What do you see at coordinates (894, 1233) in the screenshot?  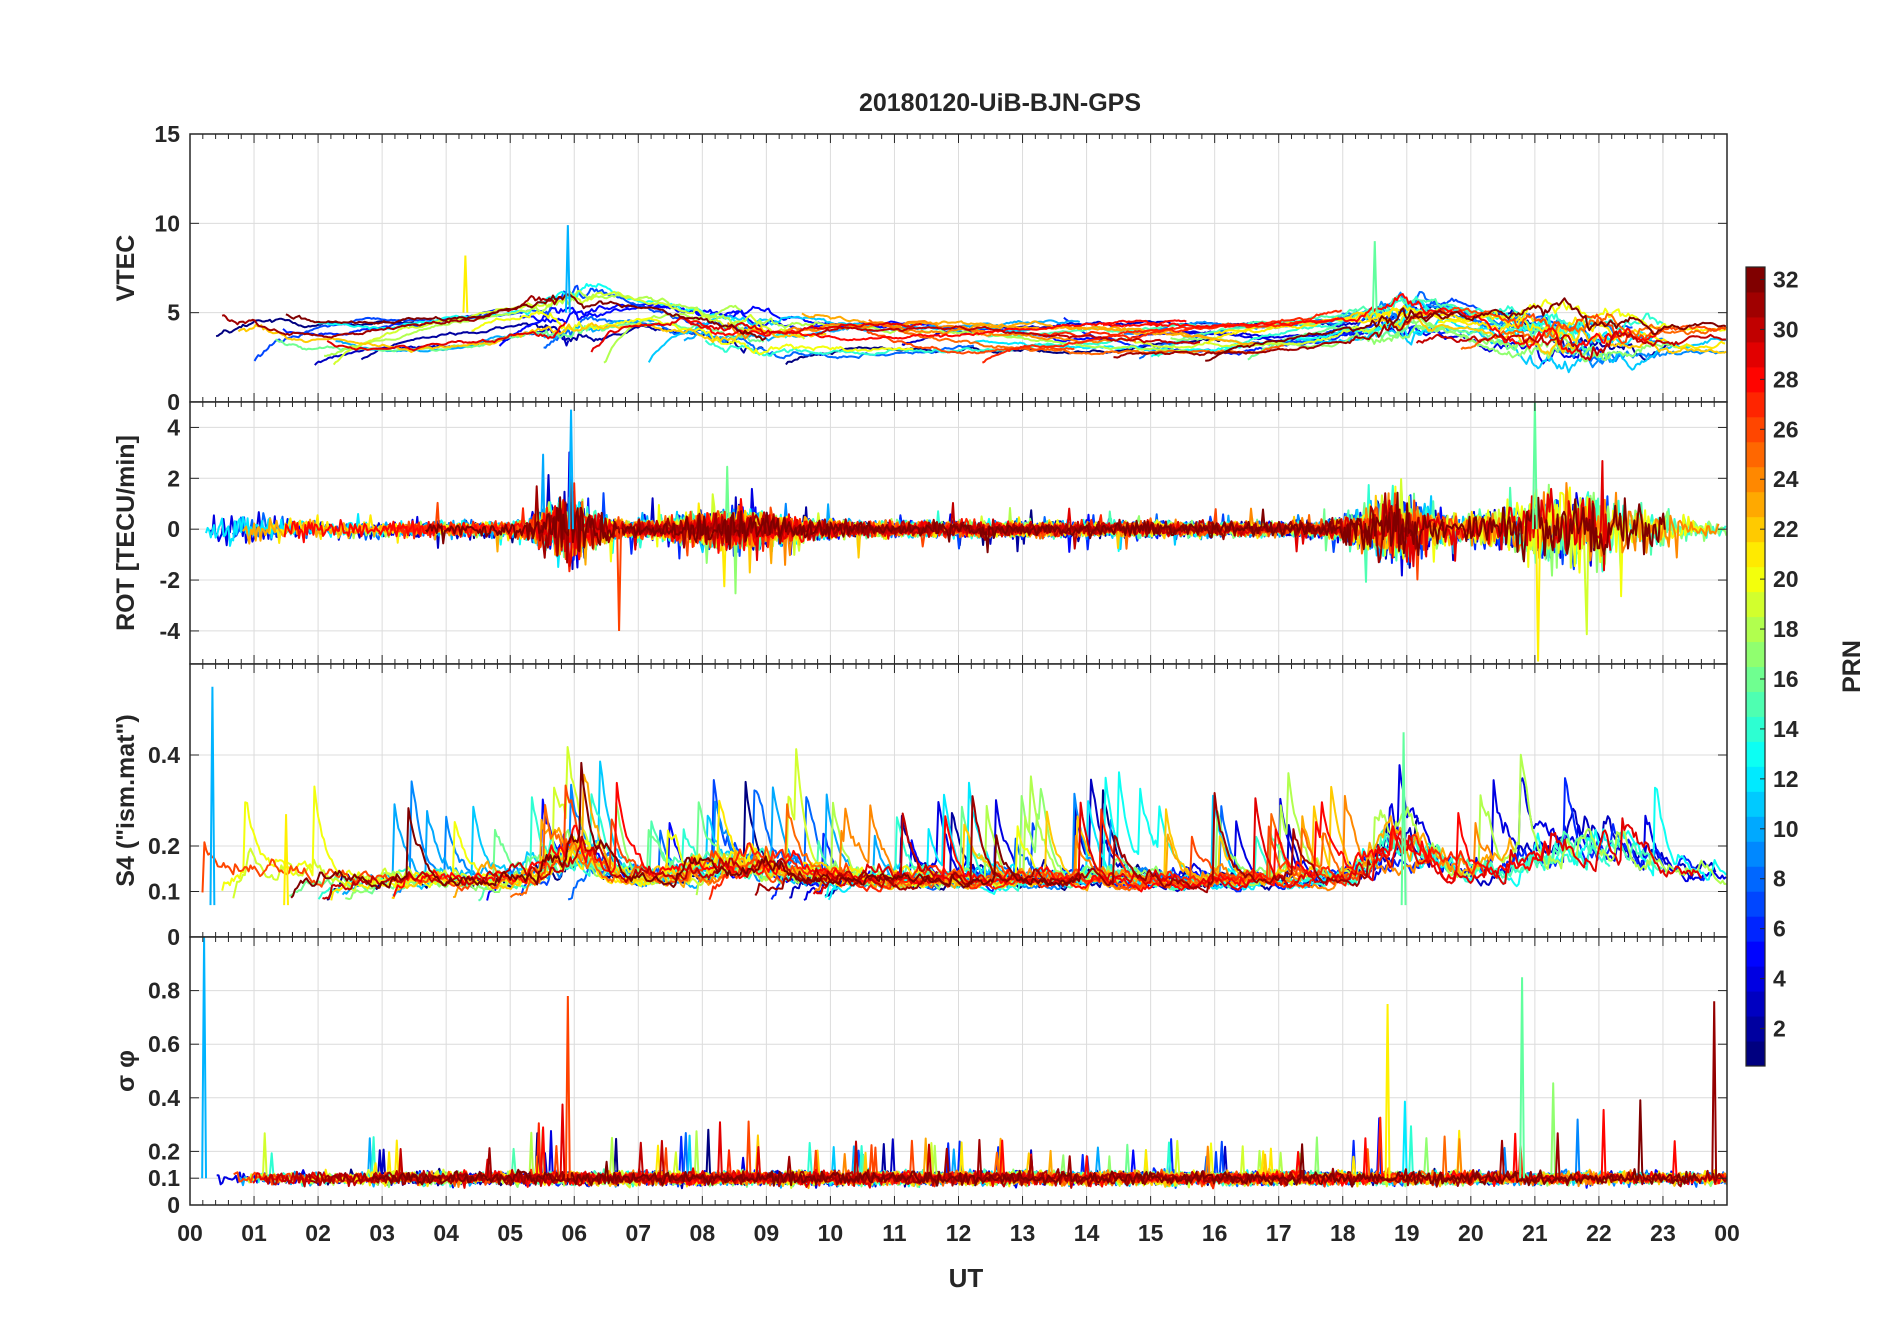 I see `x-tick-label: 11` at bounding box center [894, 1233].